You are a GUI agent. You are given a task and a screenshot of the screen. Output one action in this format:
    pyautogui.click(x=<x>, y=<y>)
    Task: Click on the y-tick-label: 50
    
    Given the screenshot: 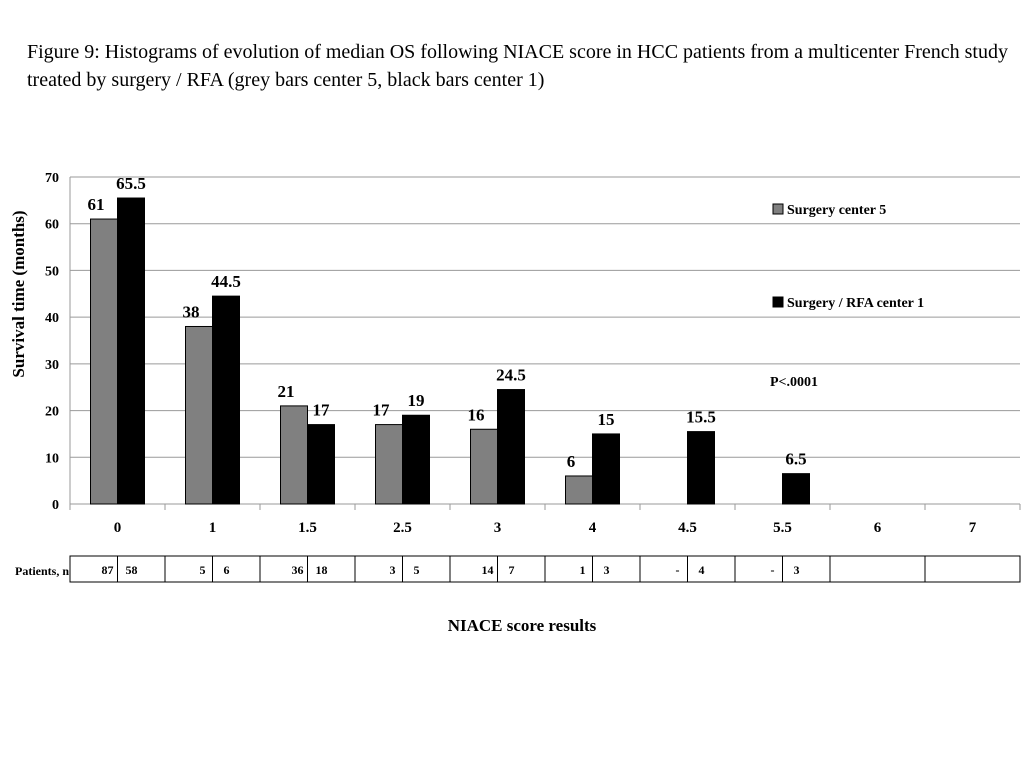 What is the action you would take?
    pyautogui.click(x=52, y=271)
    